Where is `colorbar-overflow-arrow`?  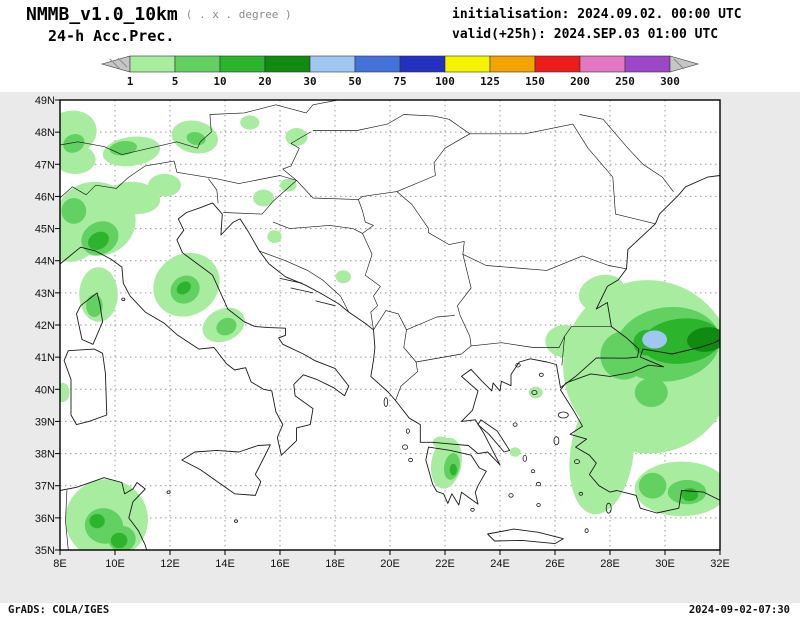
colorbar-overflow-arrow is located at coordinates (684, 64).